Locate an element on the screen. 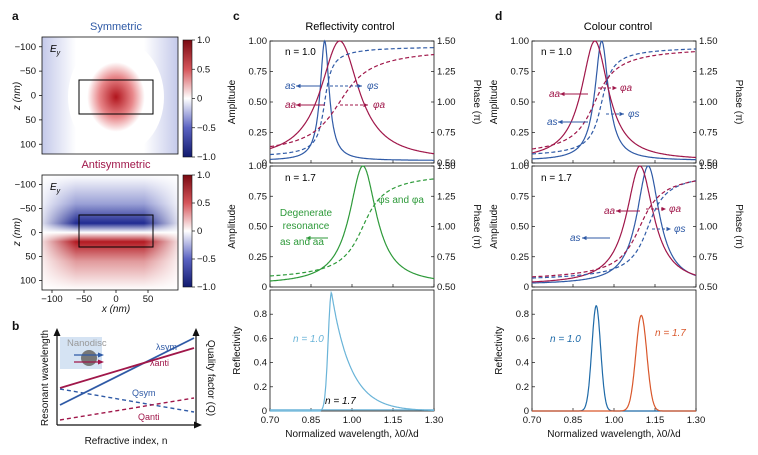  panel-b-label: b is located at coordinates (15, 326).